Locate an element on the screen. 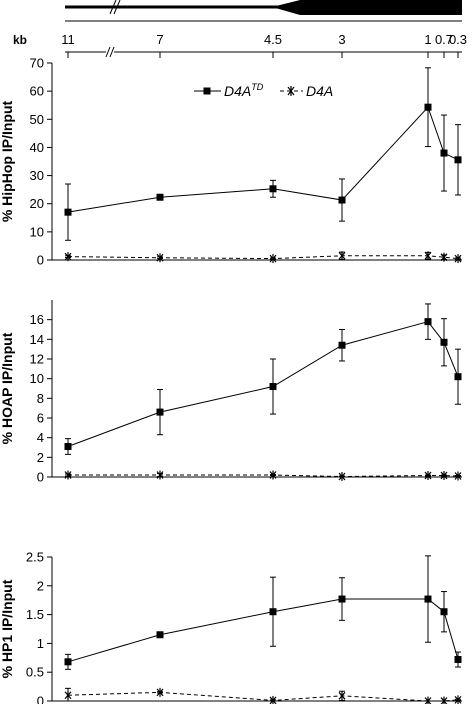 This screenshot has height=704, width=475. x-tick-label: 7 is located at coordinates (159, 39).